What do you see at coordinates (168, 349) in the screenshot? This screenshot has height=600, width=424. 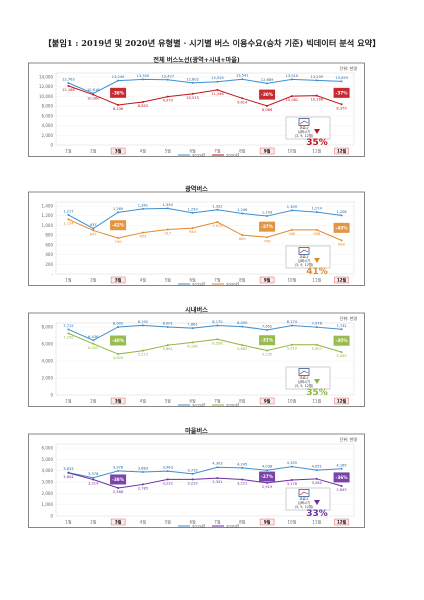 I see `data-label-2020: 5,861` at bounding box center [168, 349].